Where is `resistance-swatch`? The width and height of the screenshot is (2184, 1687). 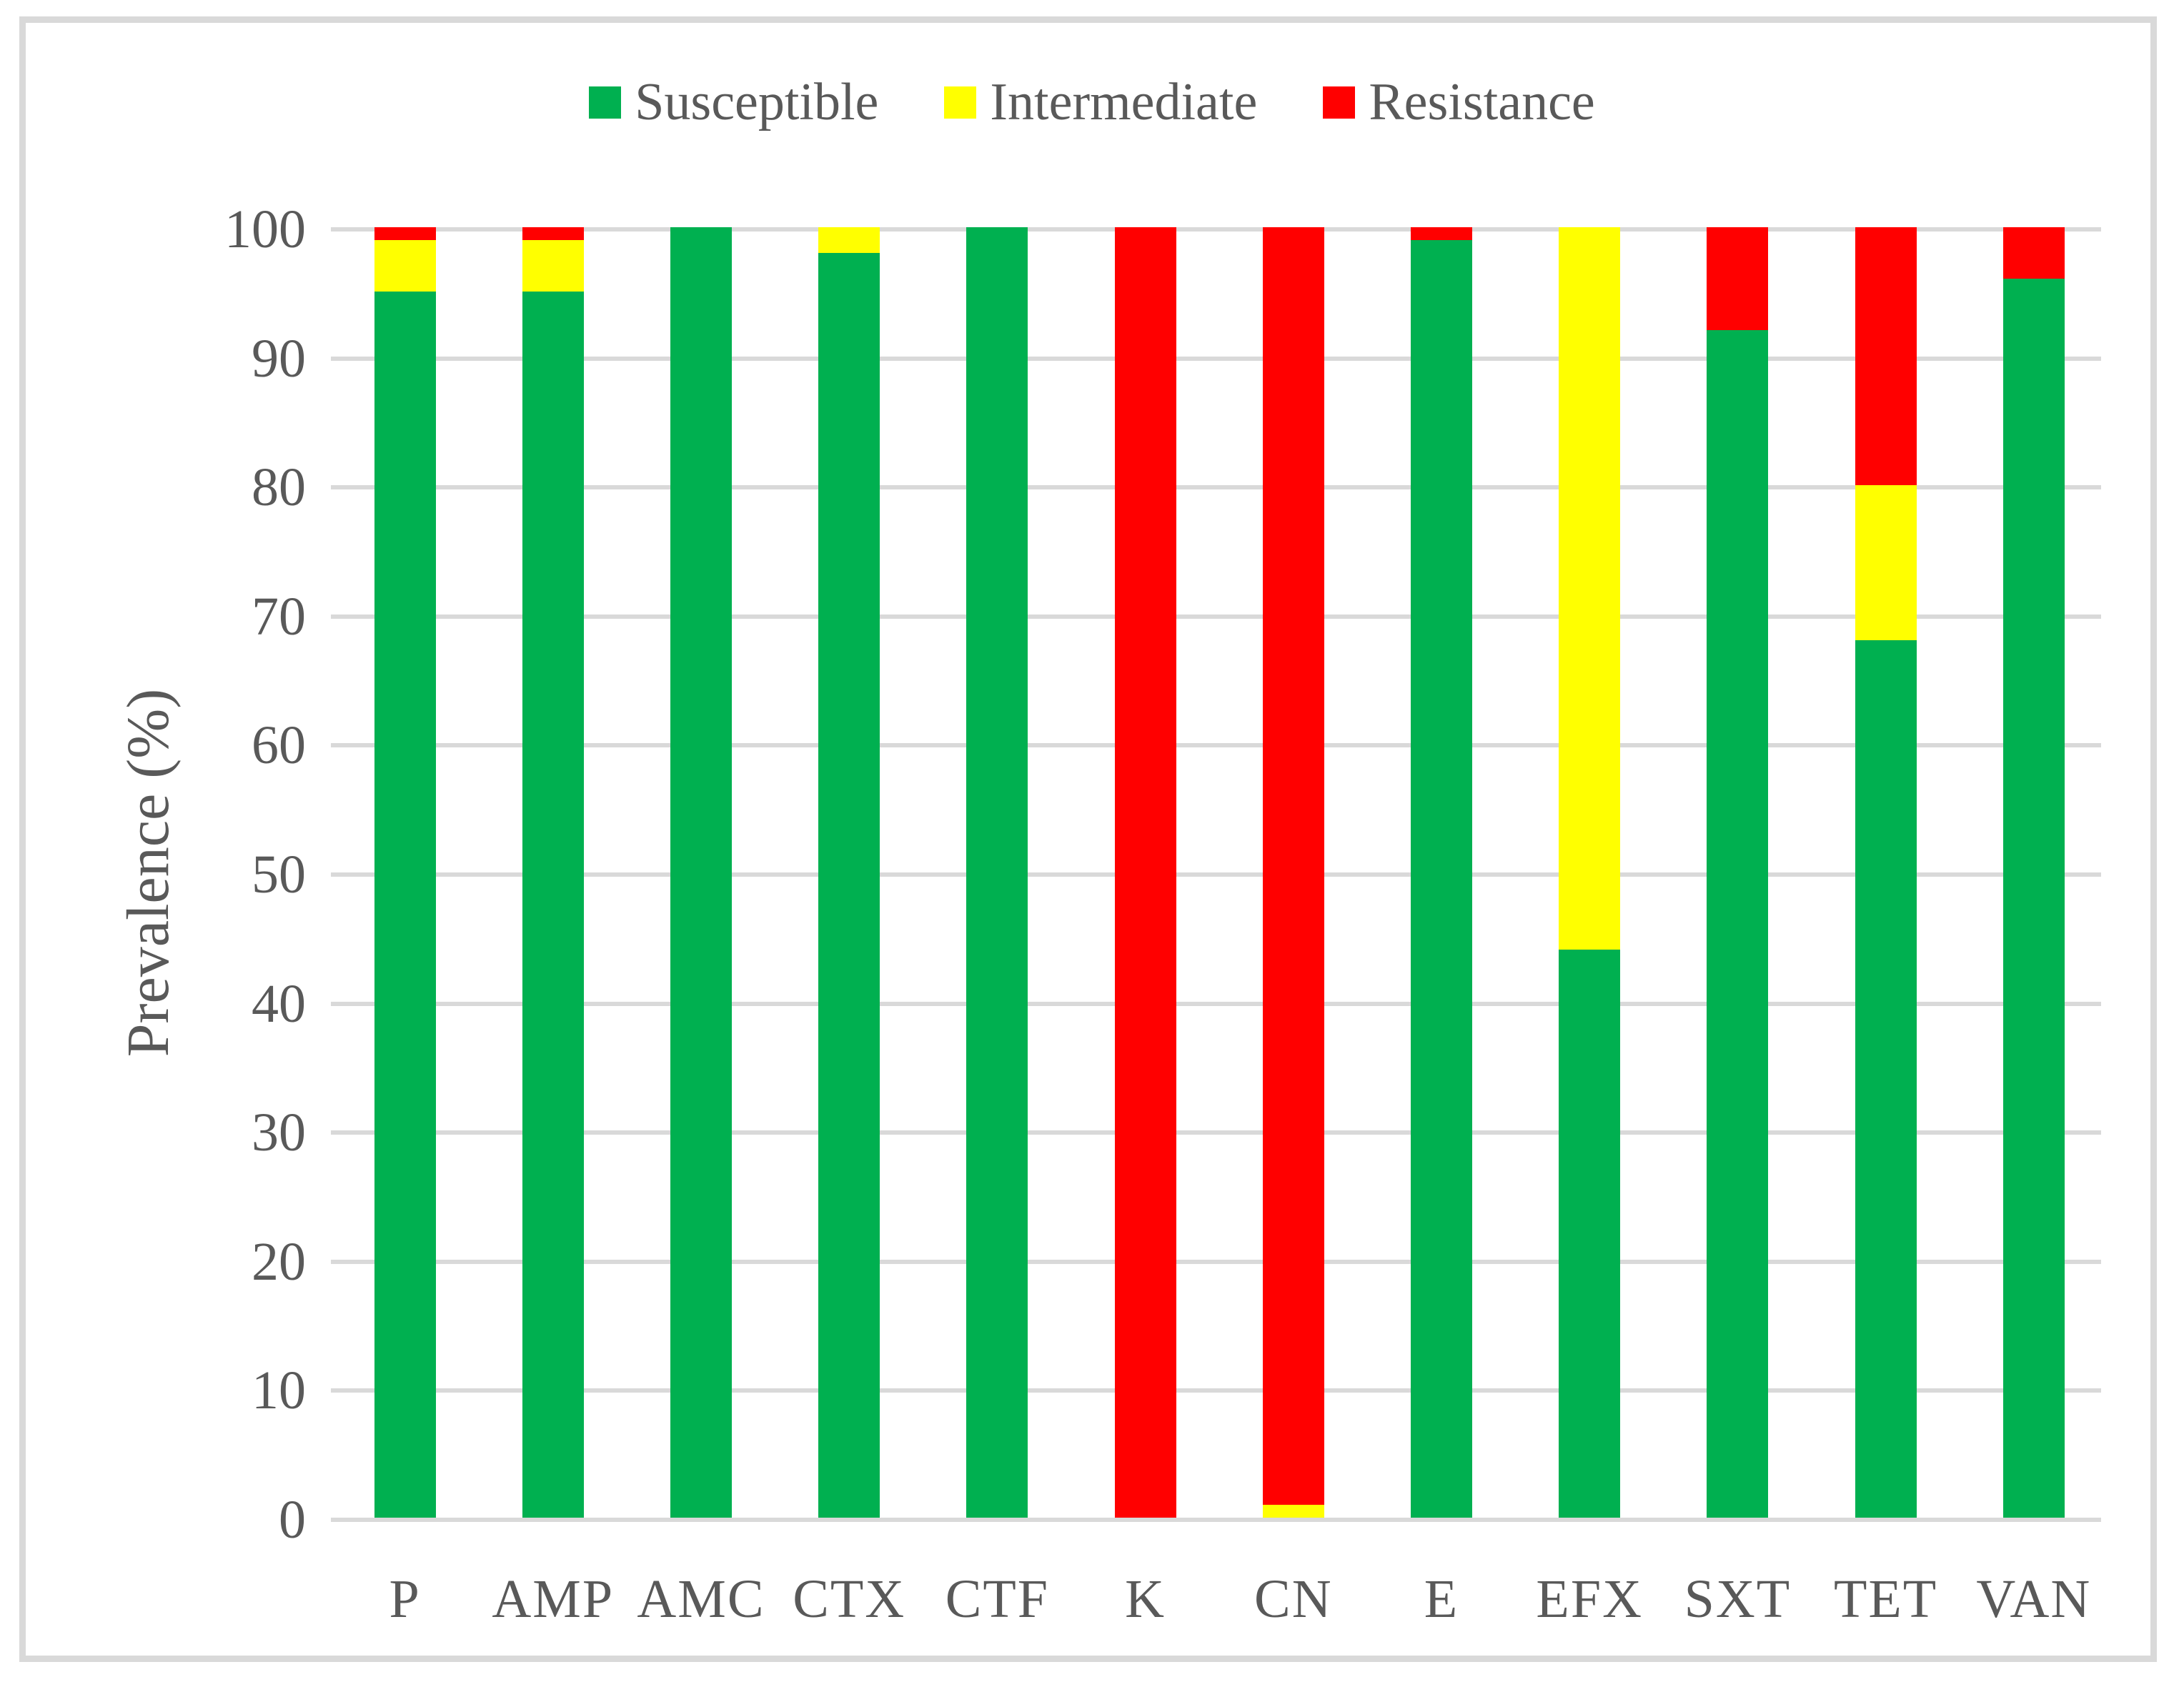 resistance-swatch is located at coordinates (1339, 102).